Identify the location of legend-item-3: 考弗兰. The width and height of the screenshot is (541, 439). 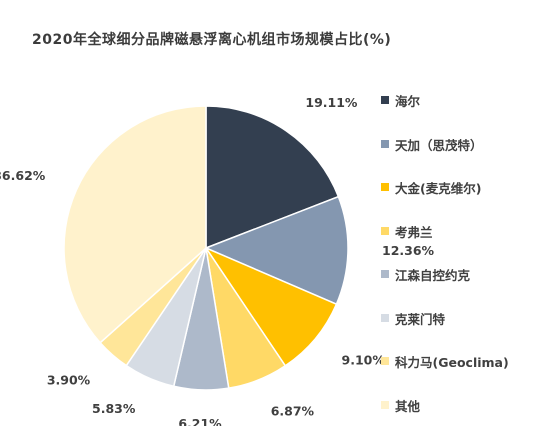
(445, 244).